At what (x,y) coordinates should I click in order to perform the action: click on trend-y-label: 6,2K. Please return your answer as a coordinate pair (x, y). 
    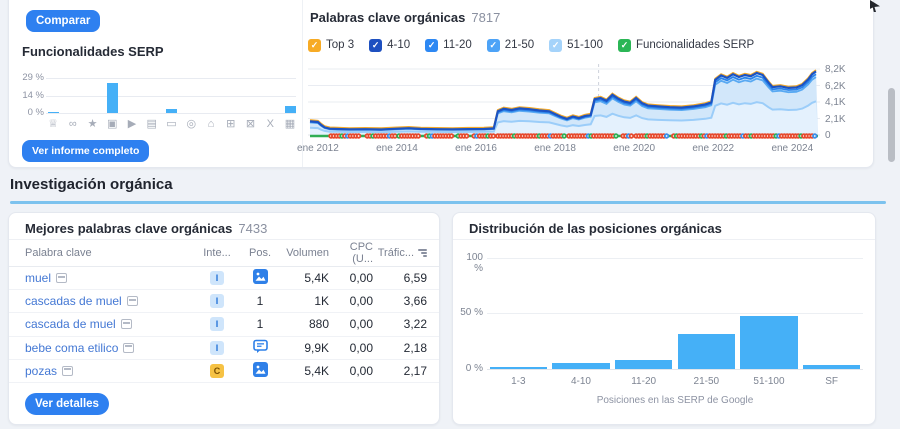
    Looking at the image, I should click on (835, 86).